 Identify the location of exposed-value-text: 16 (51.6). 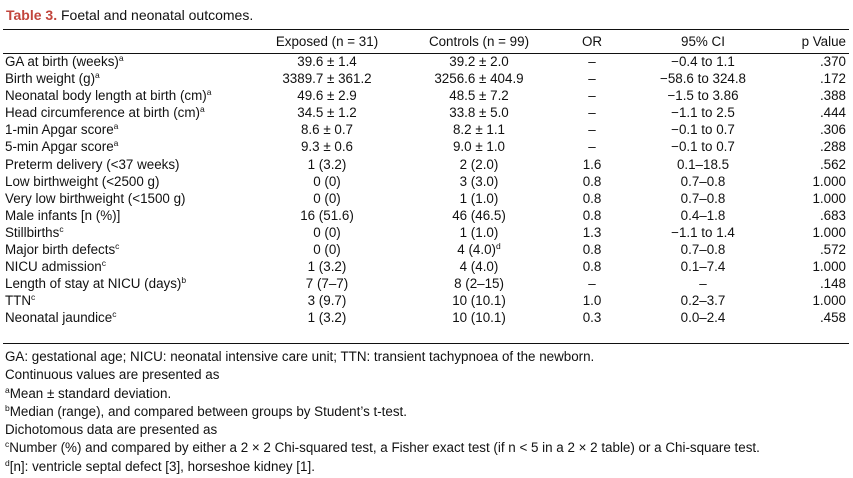
(327, 215).